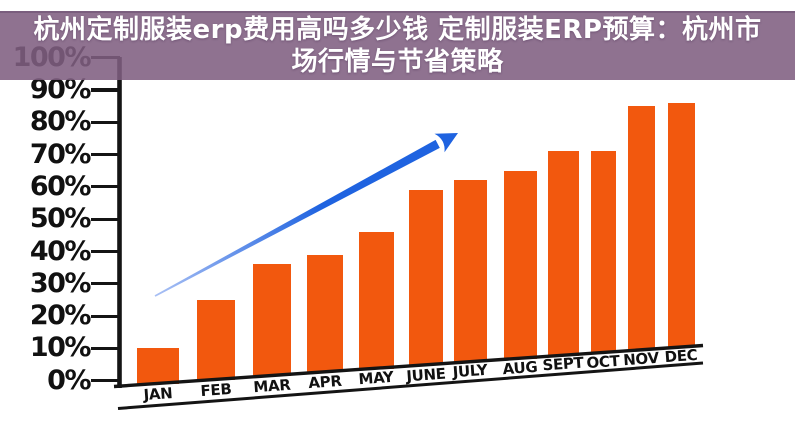 The height and width of the screenshot is (445, 795). I want to click on y-tick-label-0: 0%, so click(69, 380).